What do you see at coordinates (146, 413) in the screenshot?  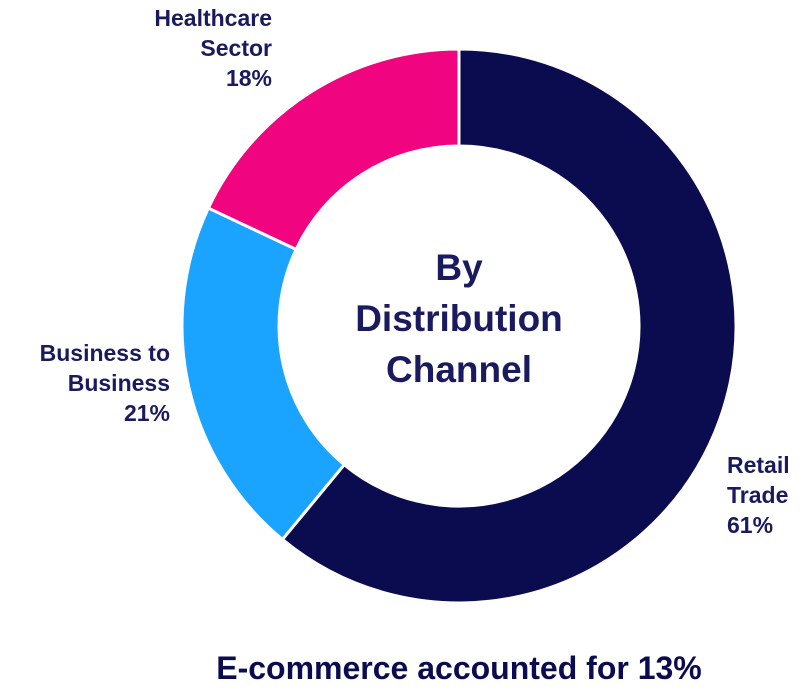 I see `value-label: 21%` at bounding box center [146, 413].